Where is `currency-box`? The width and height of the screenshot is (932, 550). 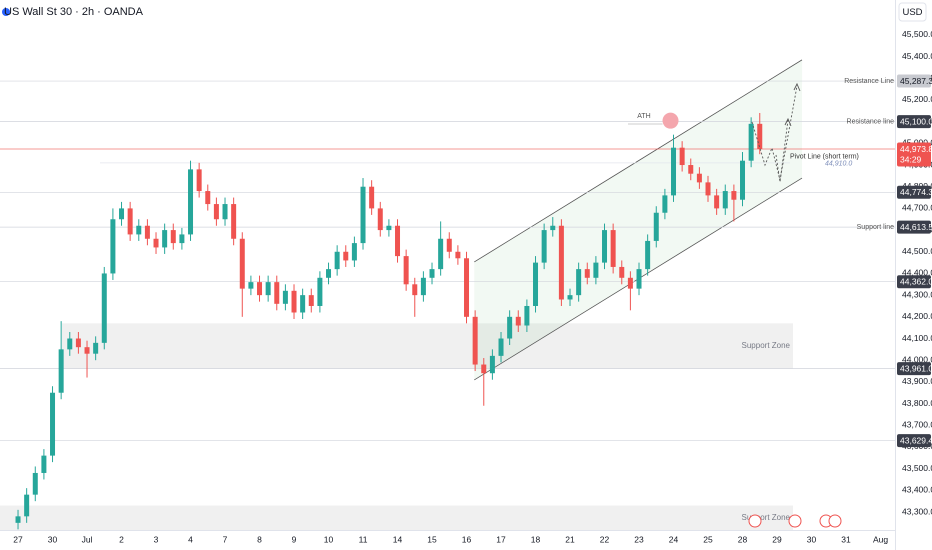
currency-box is located at coordinates (912, 12).